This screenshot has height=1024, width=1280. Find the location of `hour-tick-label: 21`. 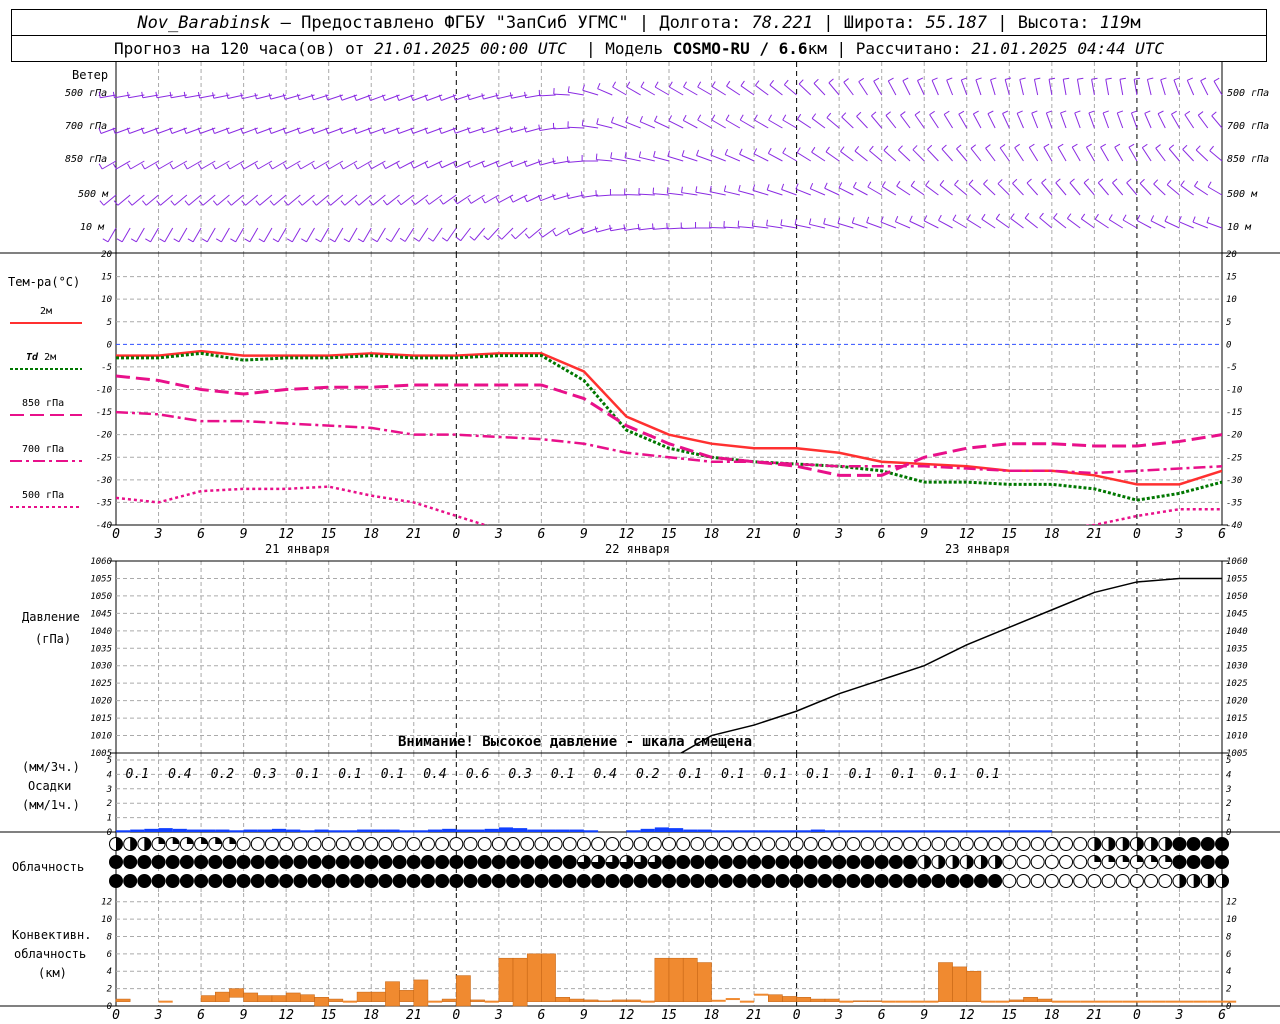

hour-tick-label: 21 is located at coordinates (1095, 1015).